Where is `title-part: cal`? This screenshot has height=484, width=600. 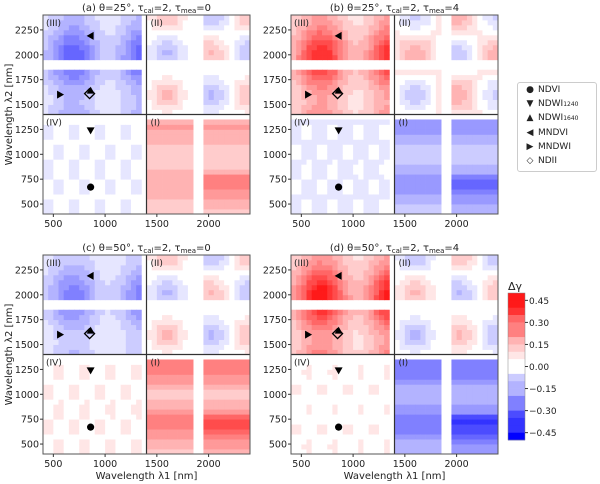 title-part: cal is located at coordinates (149, 11).